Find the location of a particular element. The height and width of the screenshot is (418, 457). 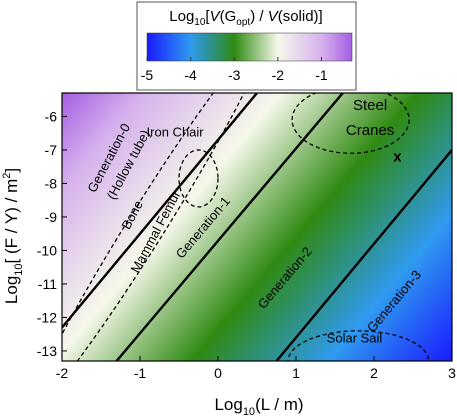

x-axis-label: Log10(L / m) is located at coordinates (258, 406).